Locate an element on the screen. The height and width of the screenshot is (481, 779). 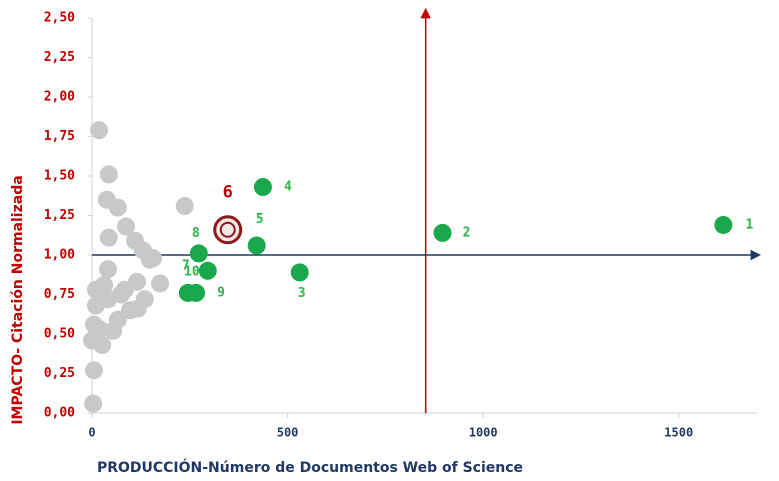
point-label: 2 is located at coordinates (467, 232).